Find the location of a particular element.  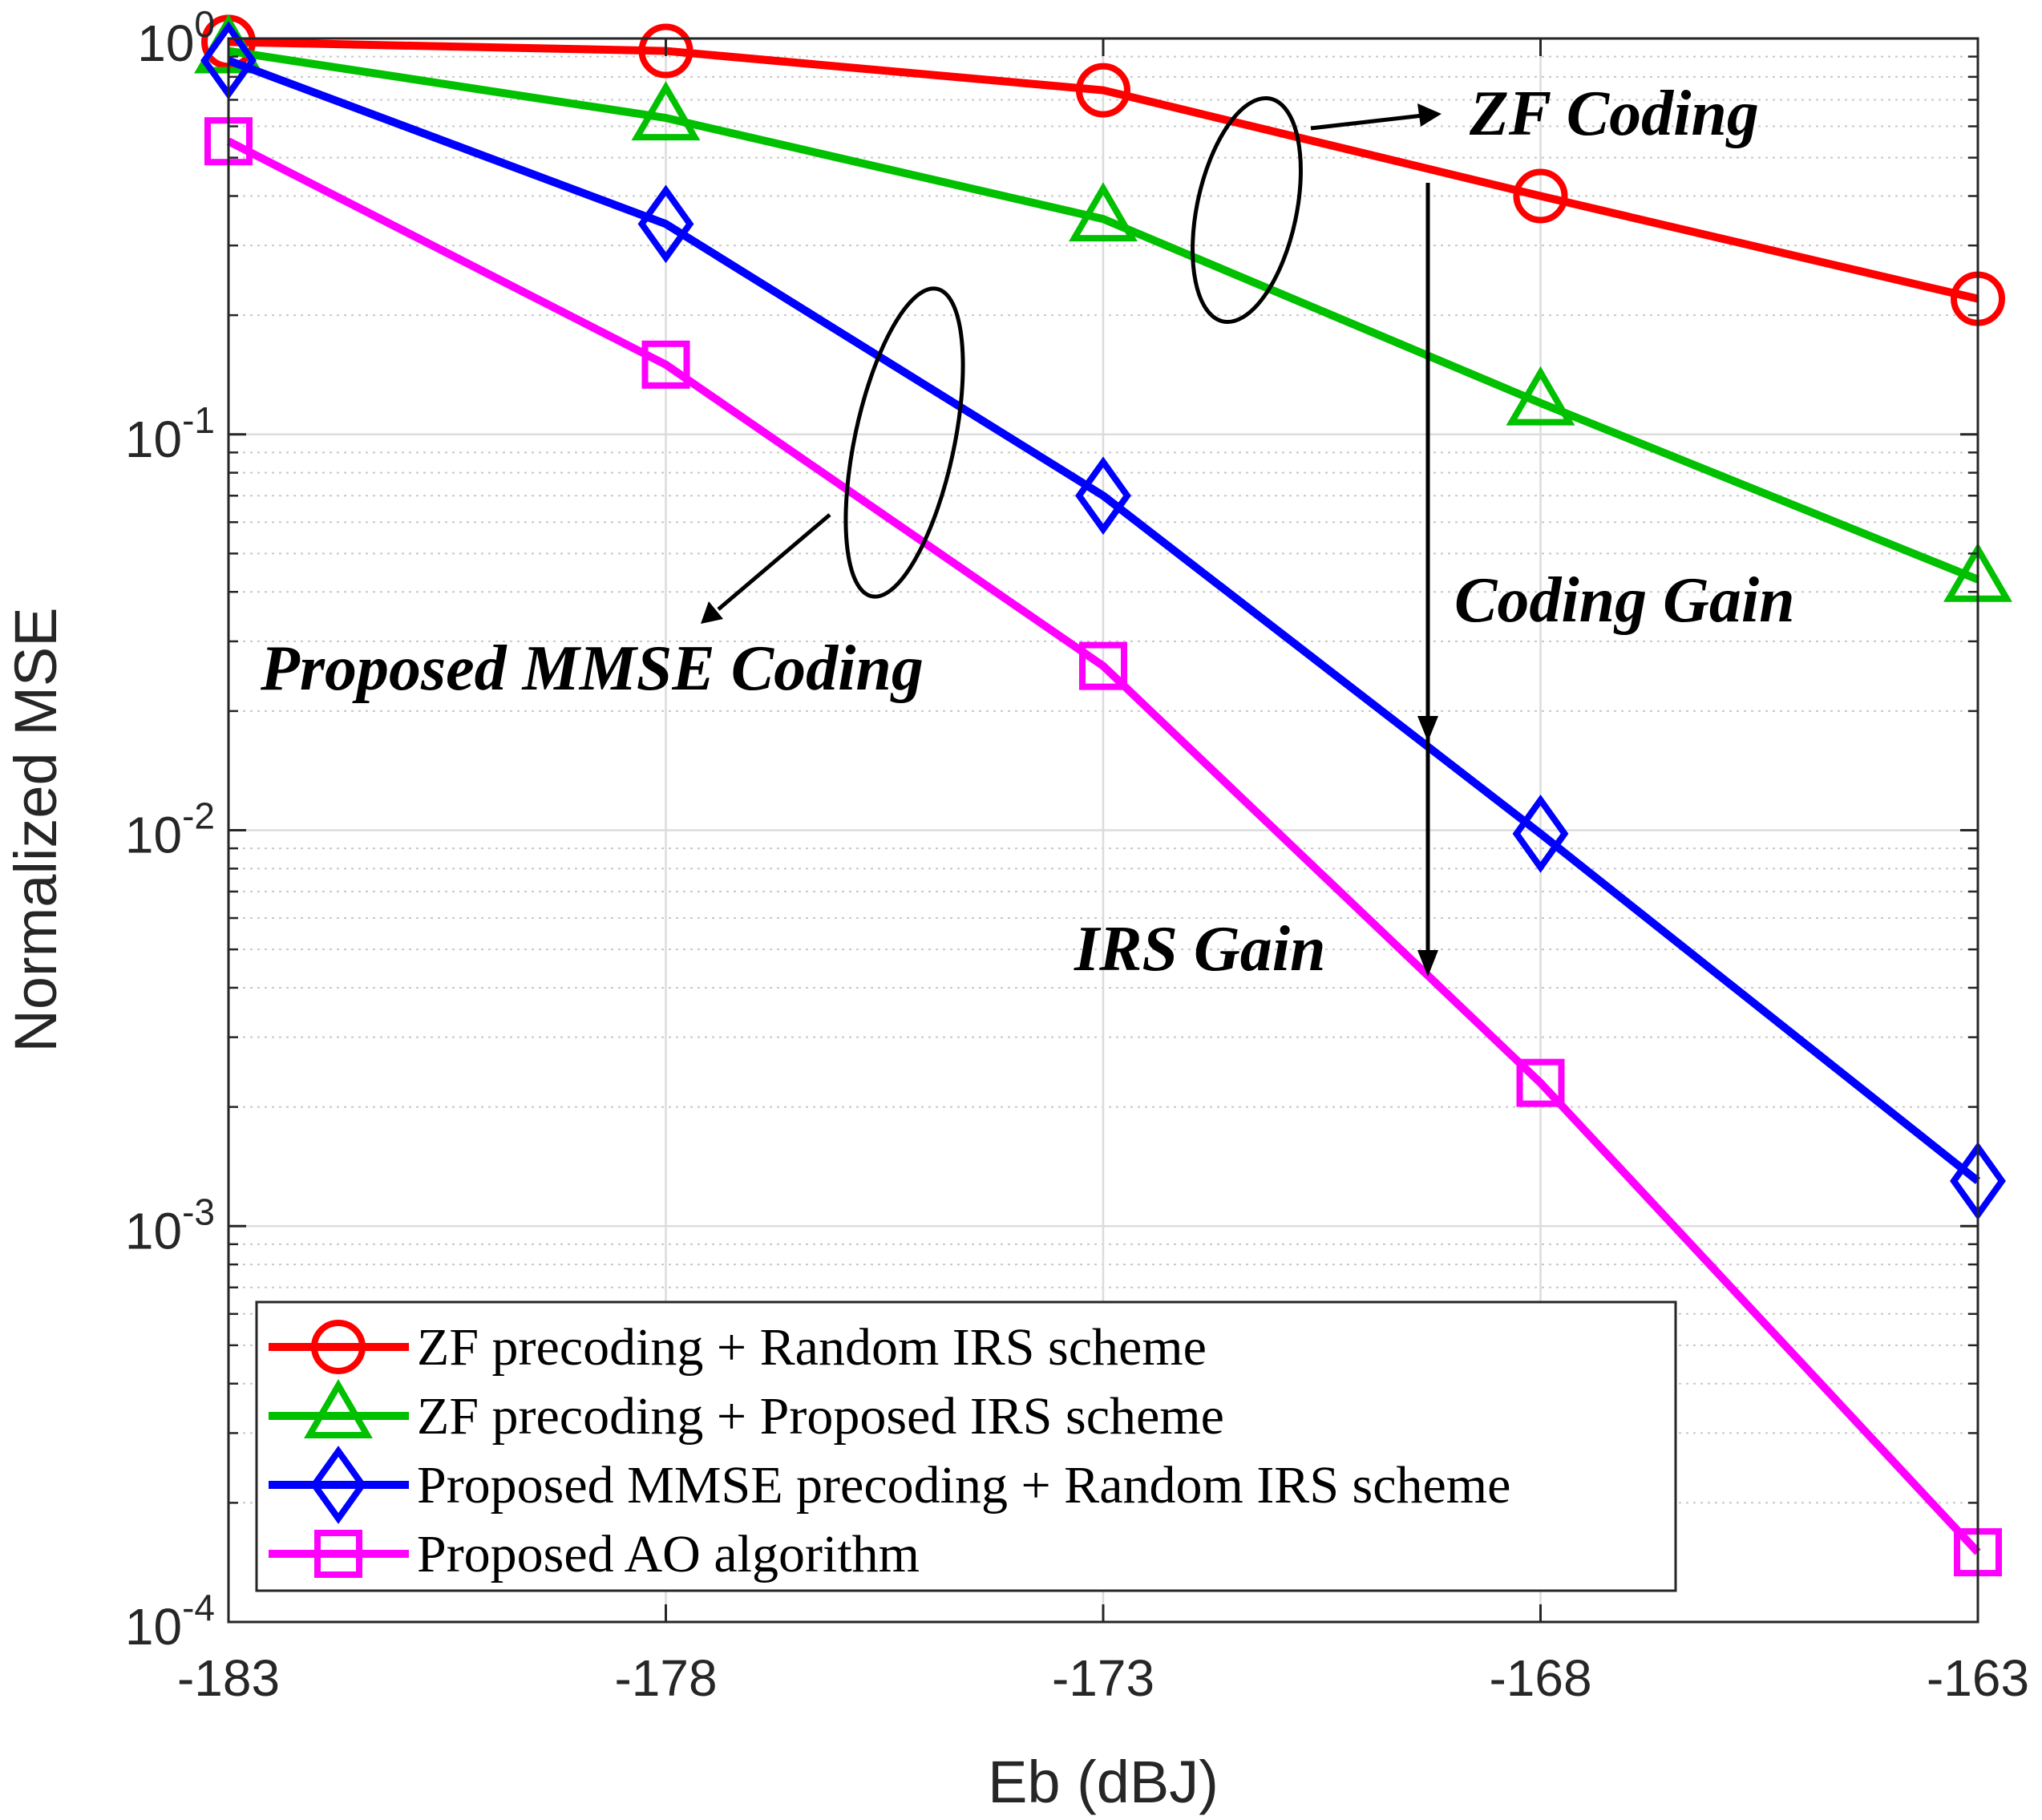

x-tick-label: -163 is located at coordinates (1978, 1678).